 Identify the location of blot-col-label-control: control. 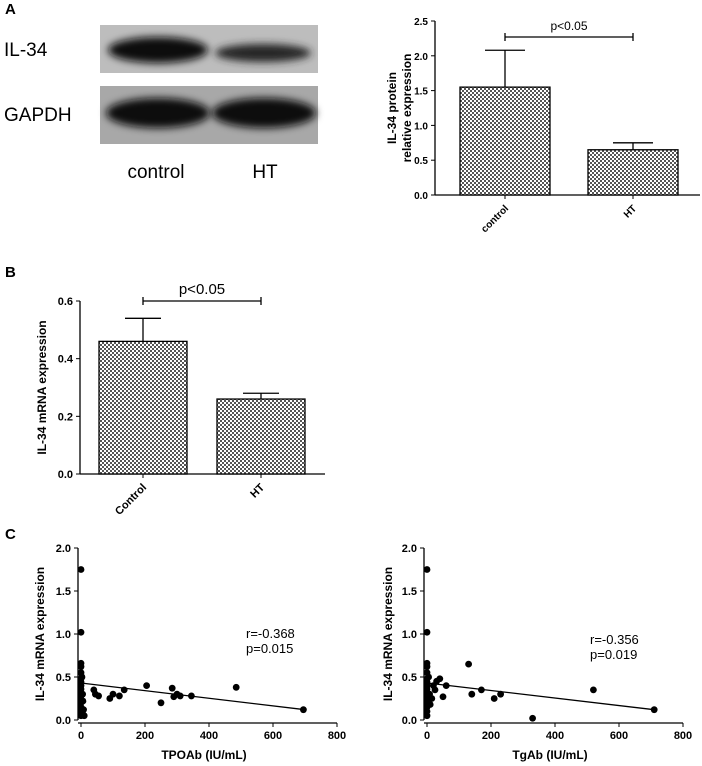
(155, 172).